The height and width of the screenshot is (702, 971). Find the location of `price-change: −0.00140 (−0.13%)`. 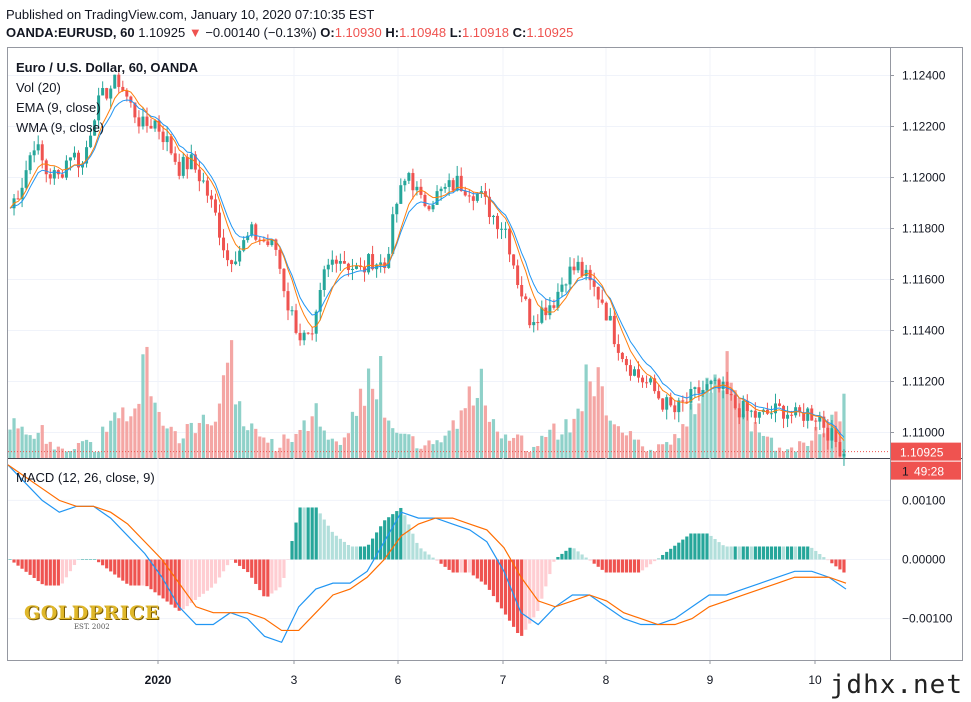

price-change: −0.00140 (−0.13%) is located at coordinates (261, 32).